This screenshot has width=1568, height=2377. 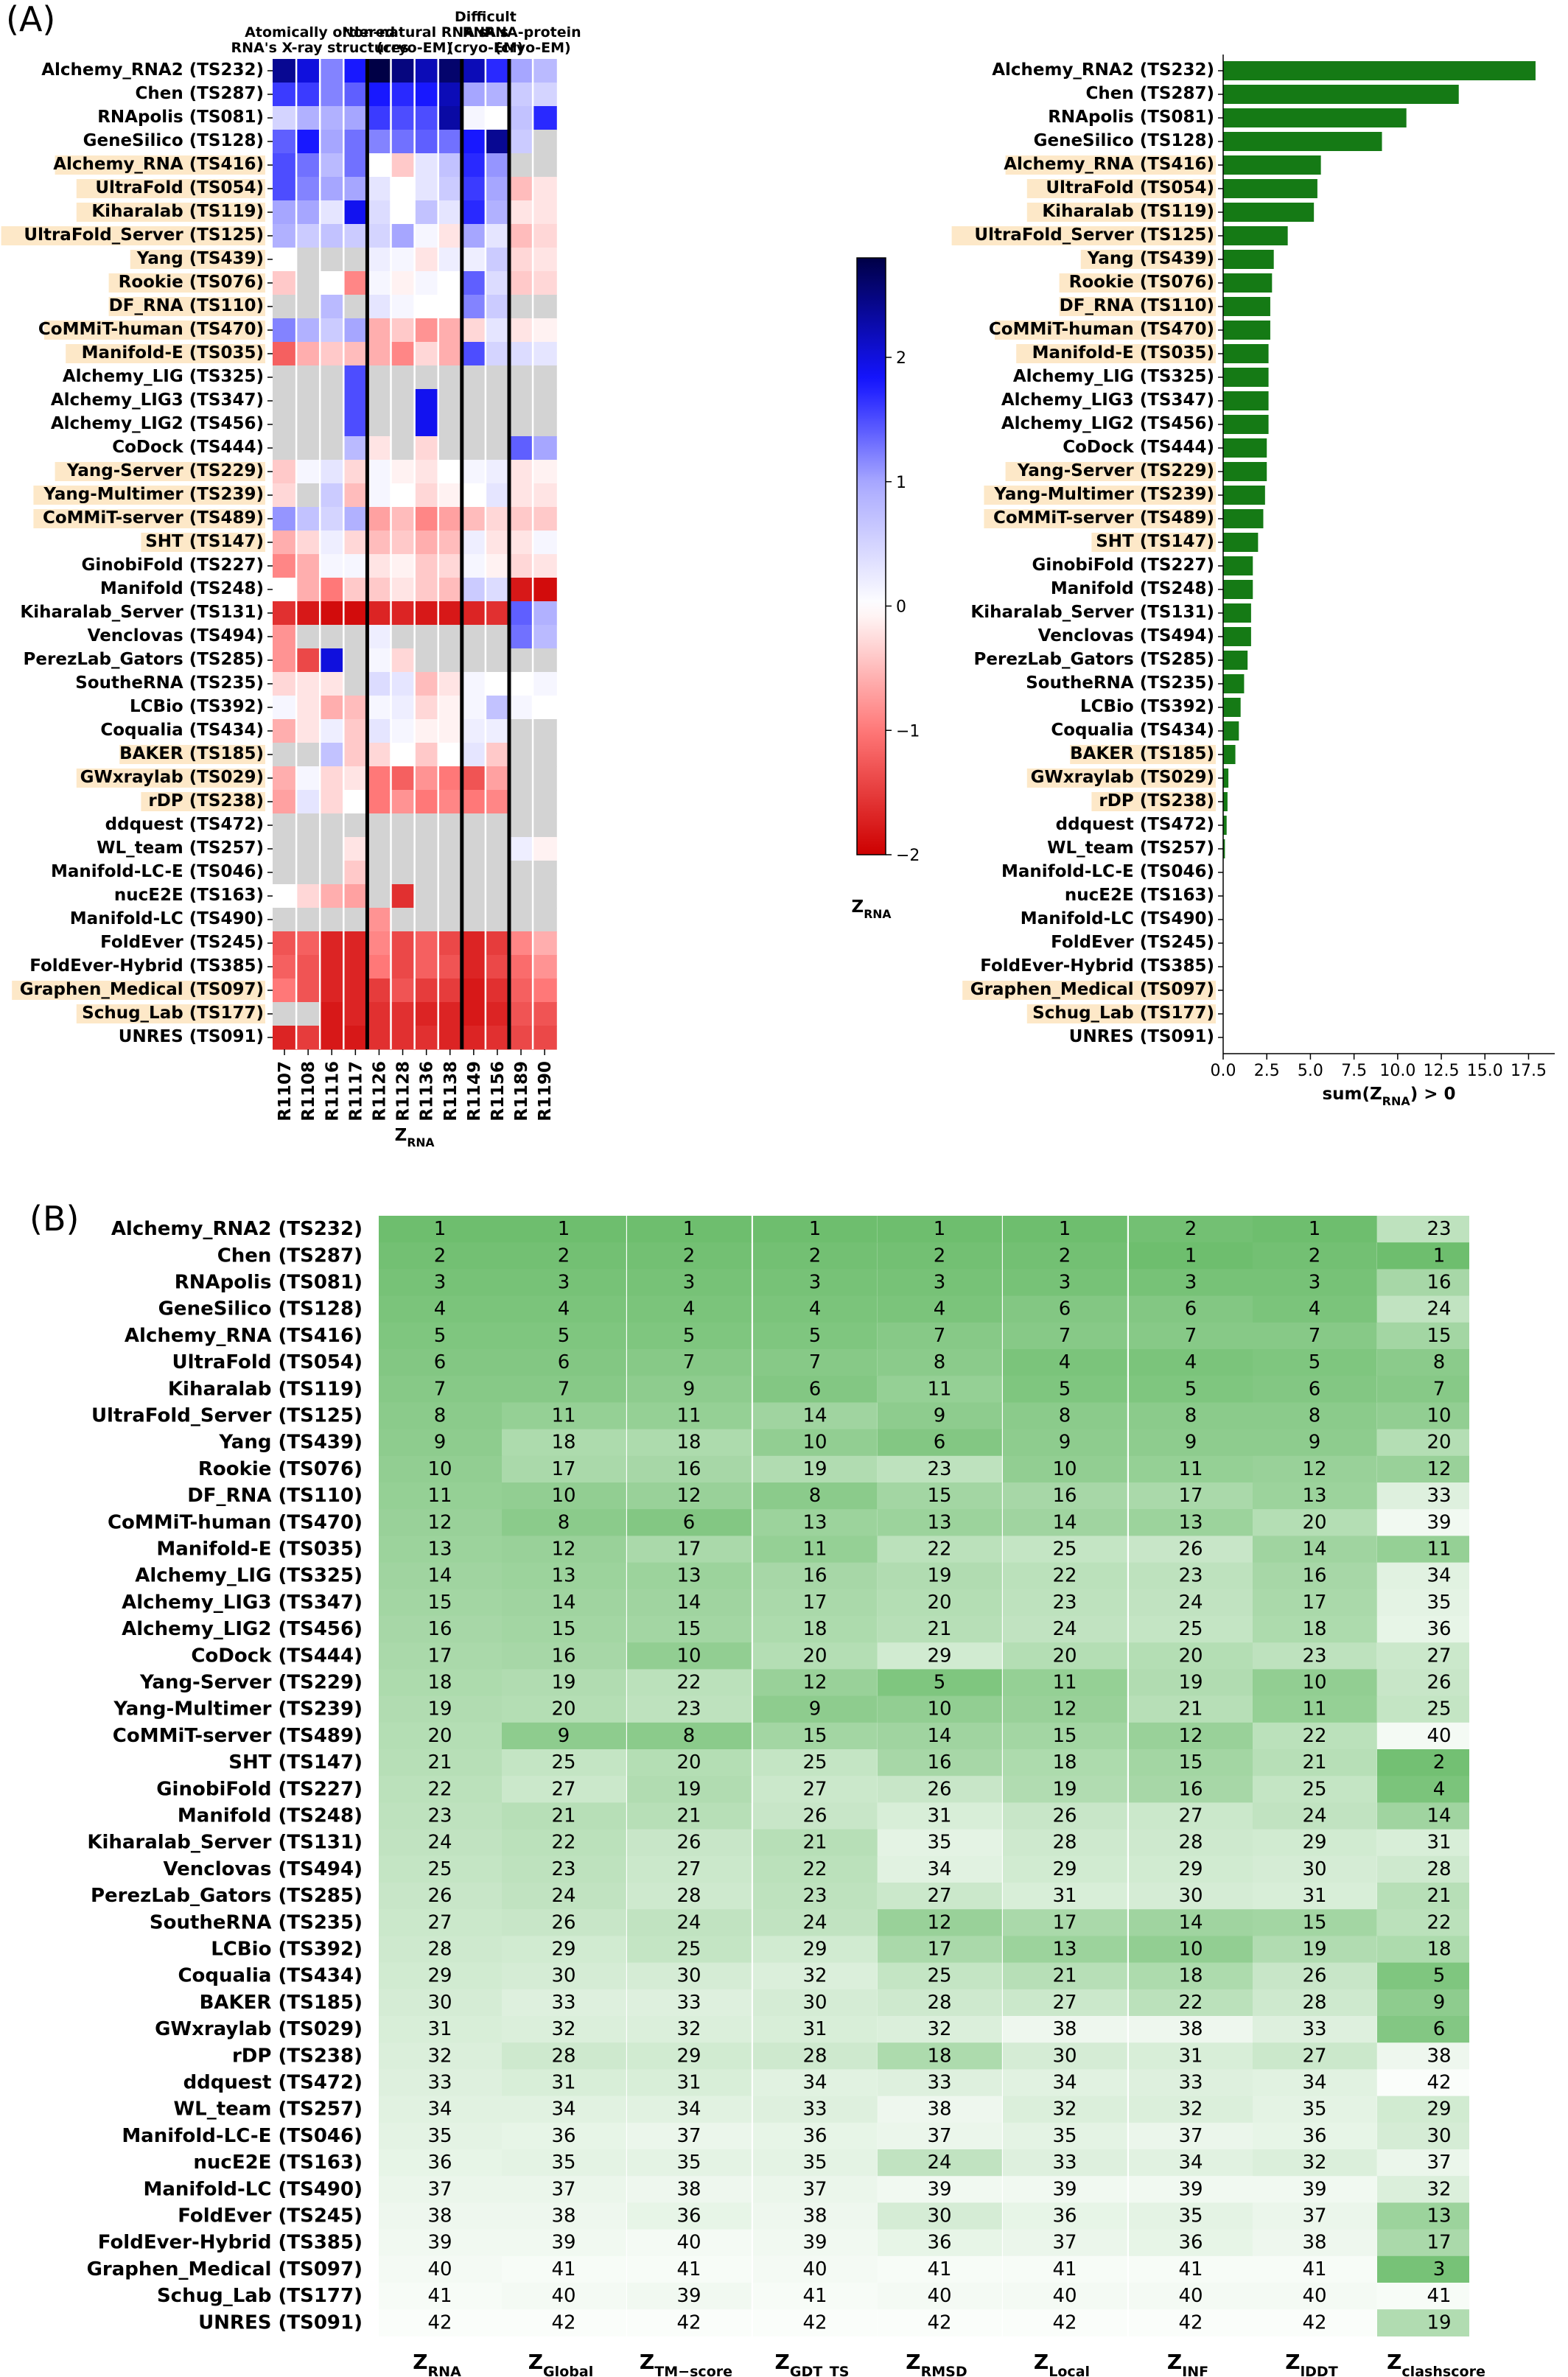 What do you see at coordinates (686, 2363) in the screenshot?
I see `rank-col-label: ZTM−score` at bounding box center [686, 2363].